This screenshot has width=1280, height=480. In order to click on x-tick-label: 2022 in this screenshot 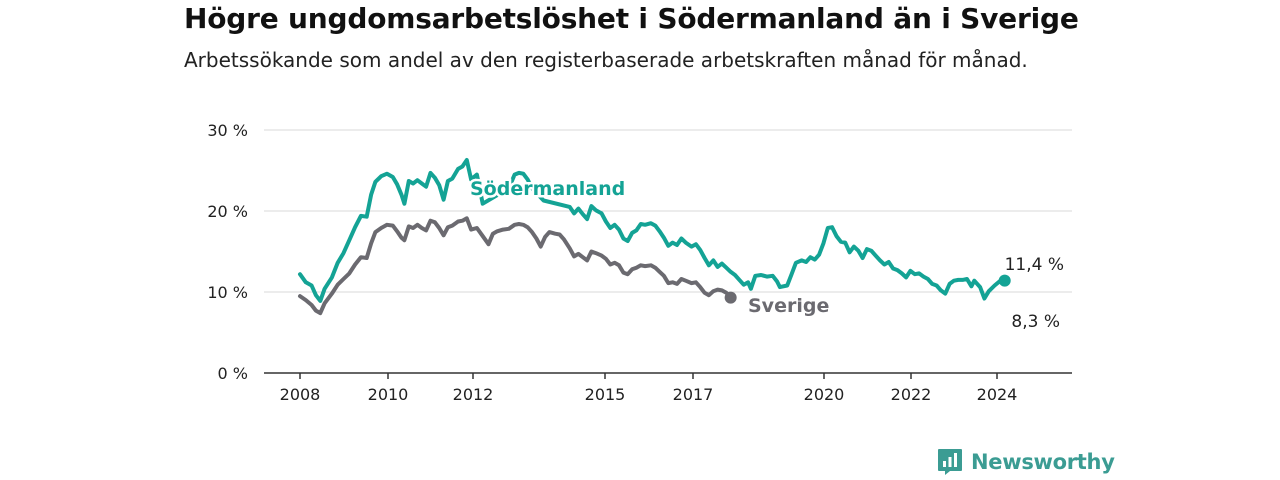, I will do `click(911, 394)`.